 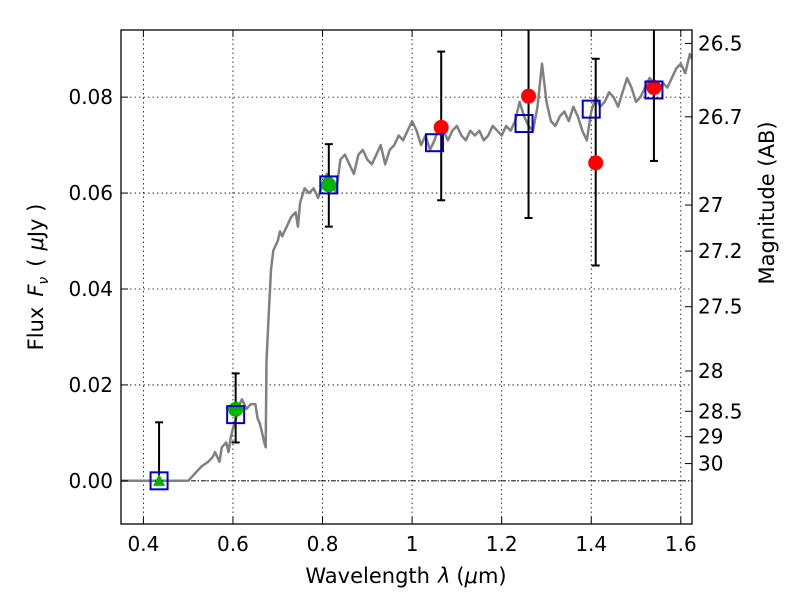 I want to click on y2-tick-label: 27.2, so click(x=720, y=251).